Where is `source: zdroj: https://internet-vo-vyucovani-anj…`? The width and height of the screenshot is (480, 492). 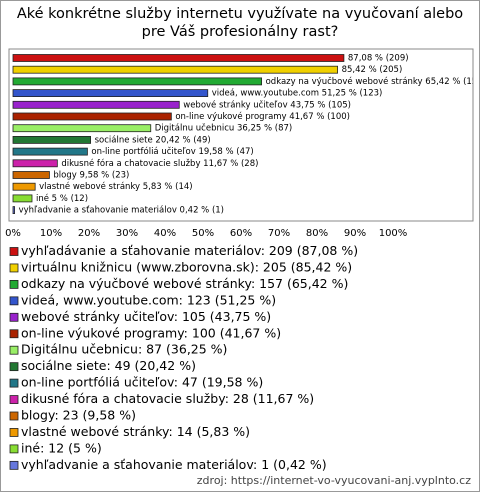 source: zdroj: https://internet-vo-vyucovani-anj… is located at coordinates (334, 480).